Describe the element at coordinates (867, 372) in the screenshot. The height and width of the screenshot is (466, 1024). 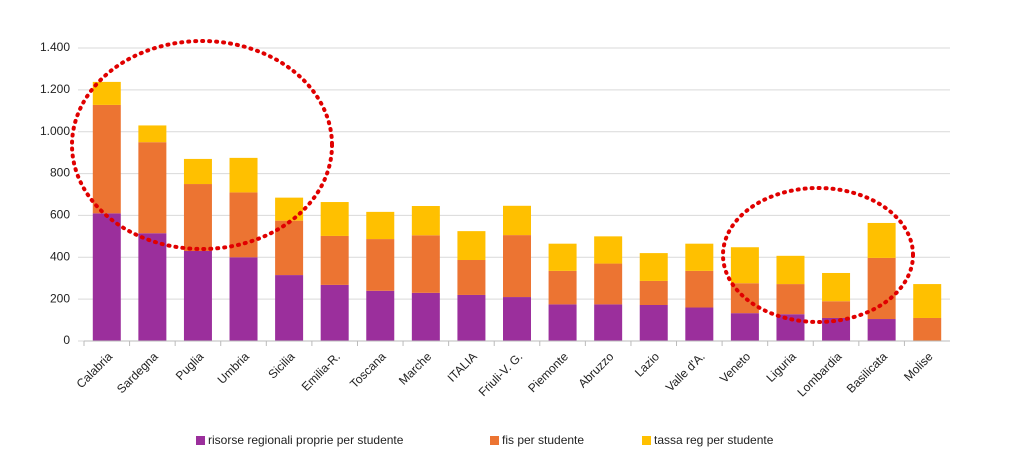
I see `x-tick-label: Basilicata` at that location.